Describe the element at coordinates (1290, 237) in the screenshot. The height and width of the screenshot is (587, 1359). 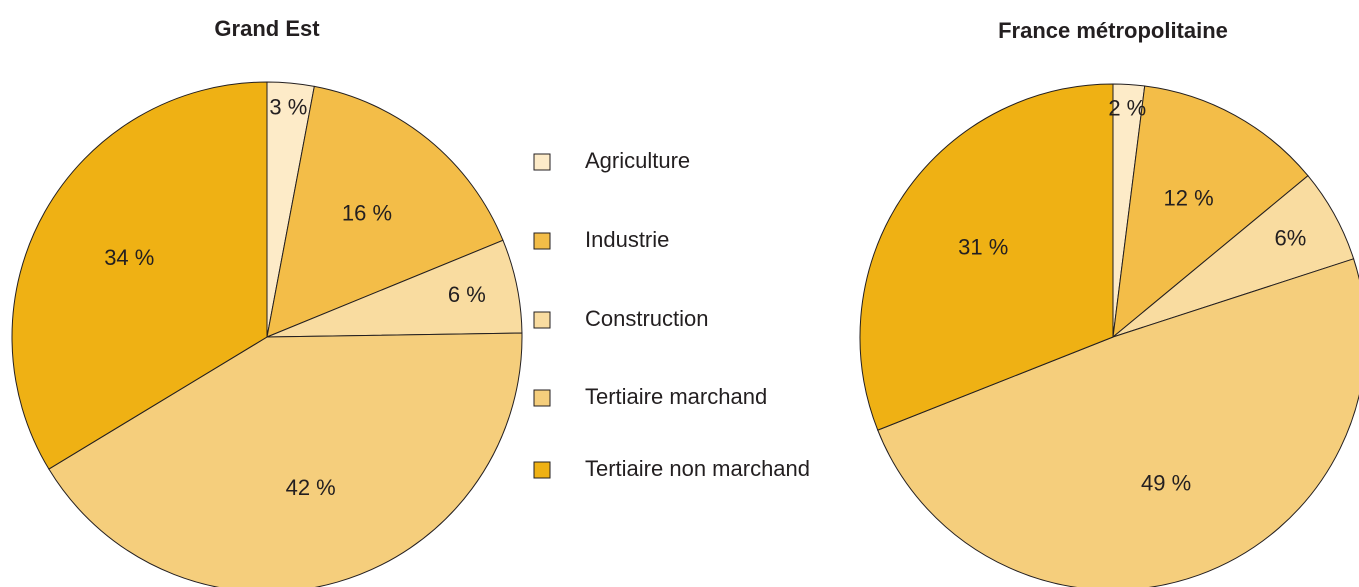
I see `data-label: 6%` at that location.